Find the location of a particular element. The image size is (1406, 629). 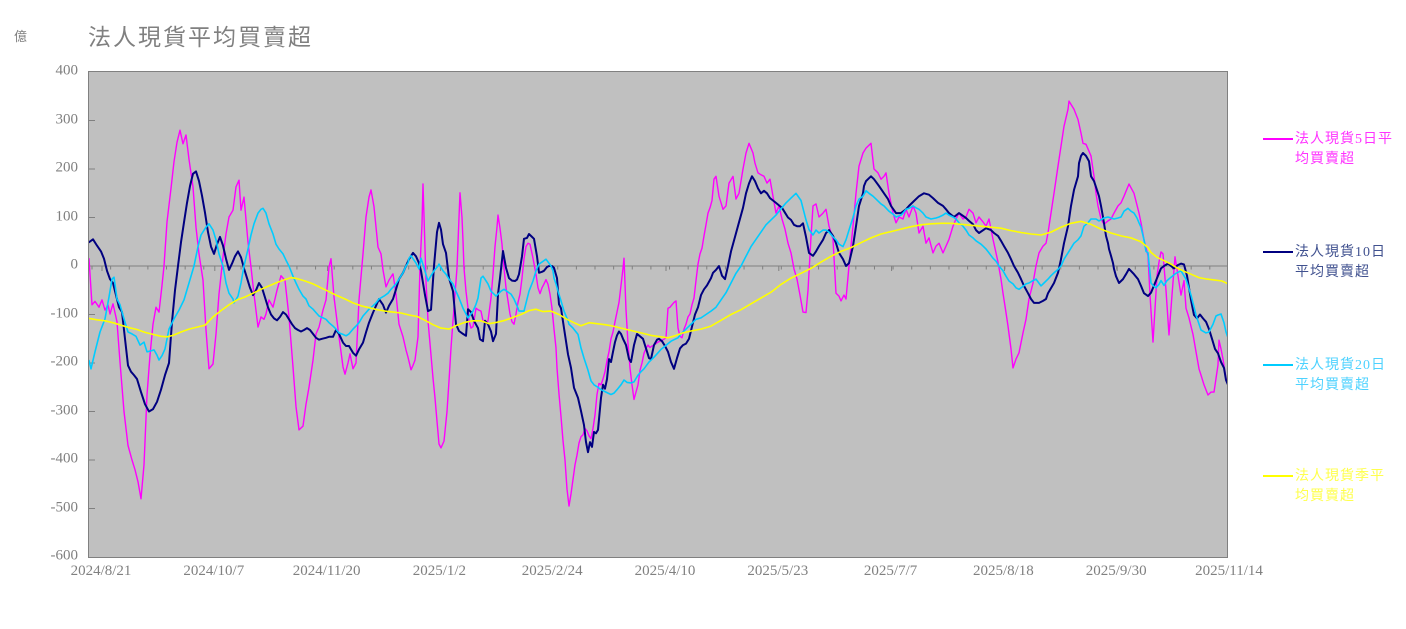

y-axis-unit-label: 億 is located at coordinates (21, 36).